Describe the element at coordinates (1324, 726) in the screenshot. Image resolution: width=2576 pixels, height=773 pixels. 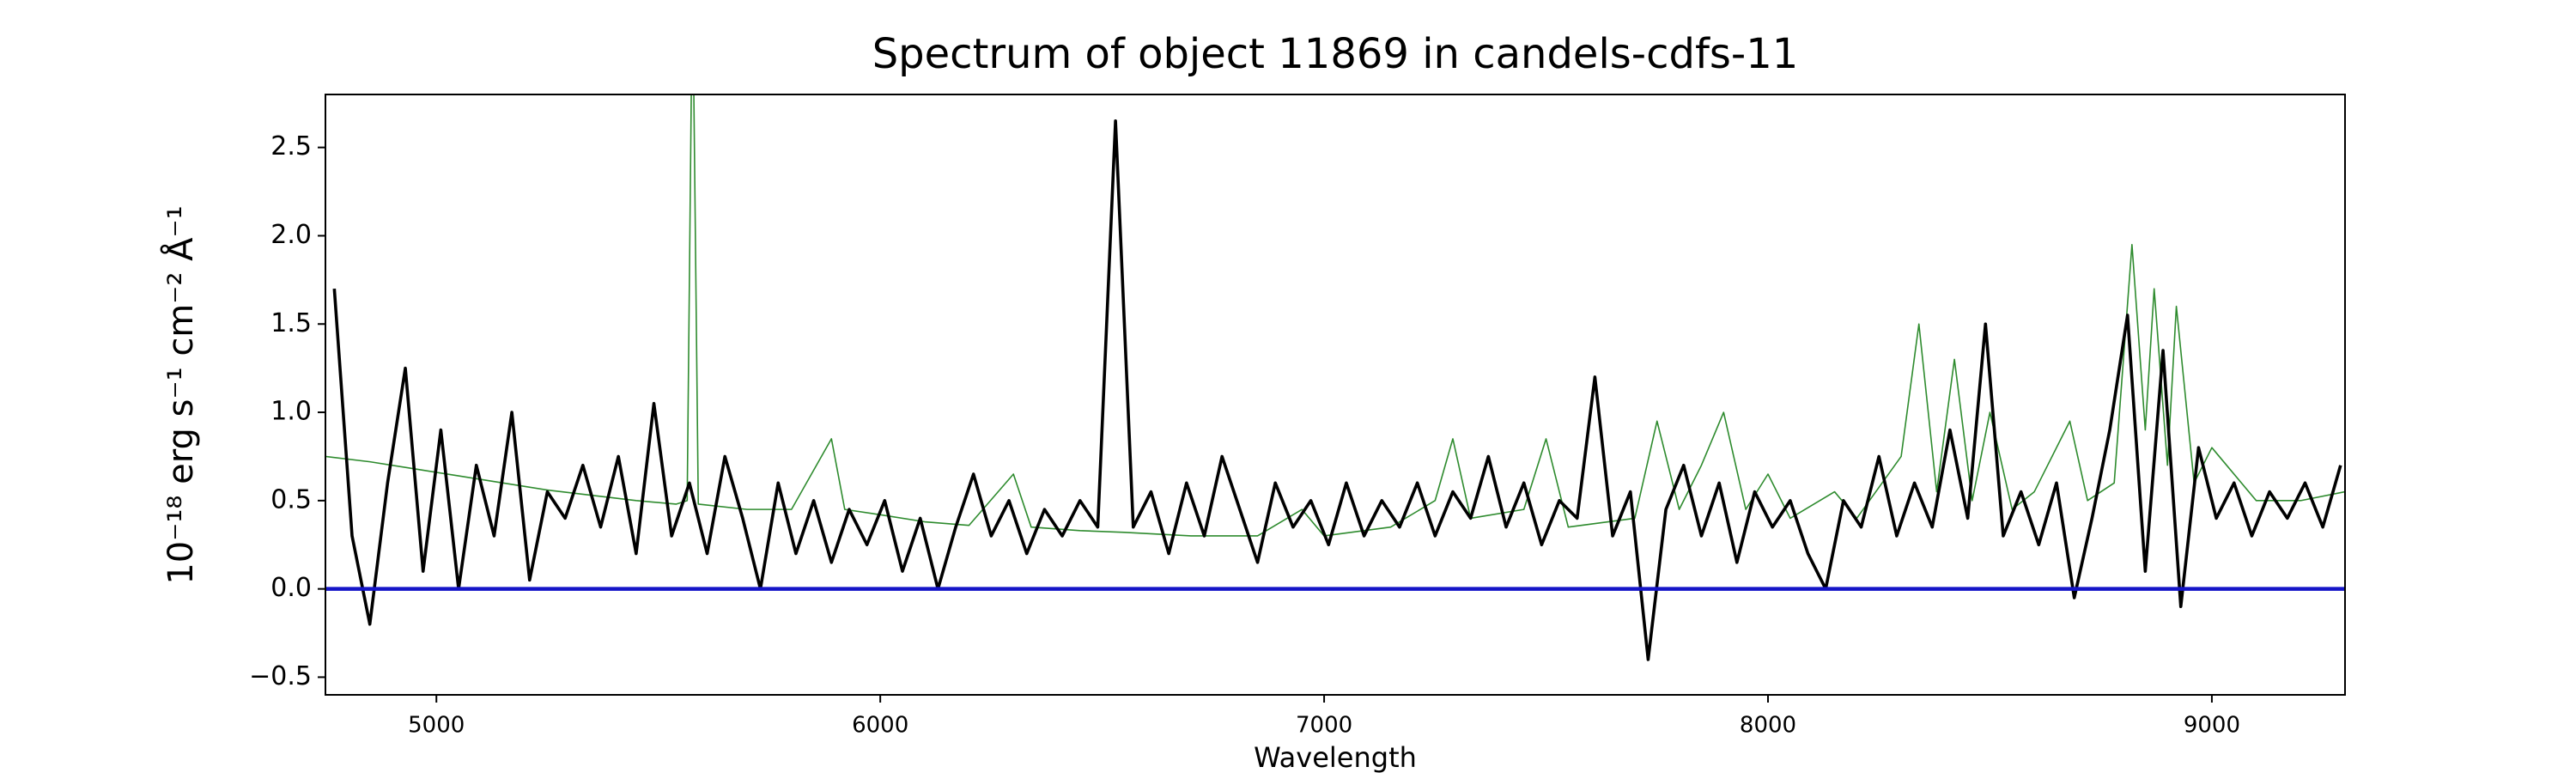
I see `x-tick-label: 7000` at that location.